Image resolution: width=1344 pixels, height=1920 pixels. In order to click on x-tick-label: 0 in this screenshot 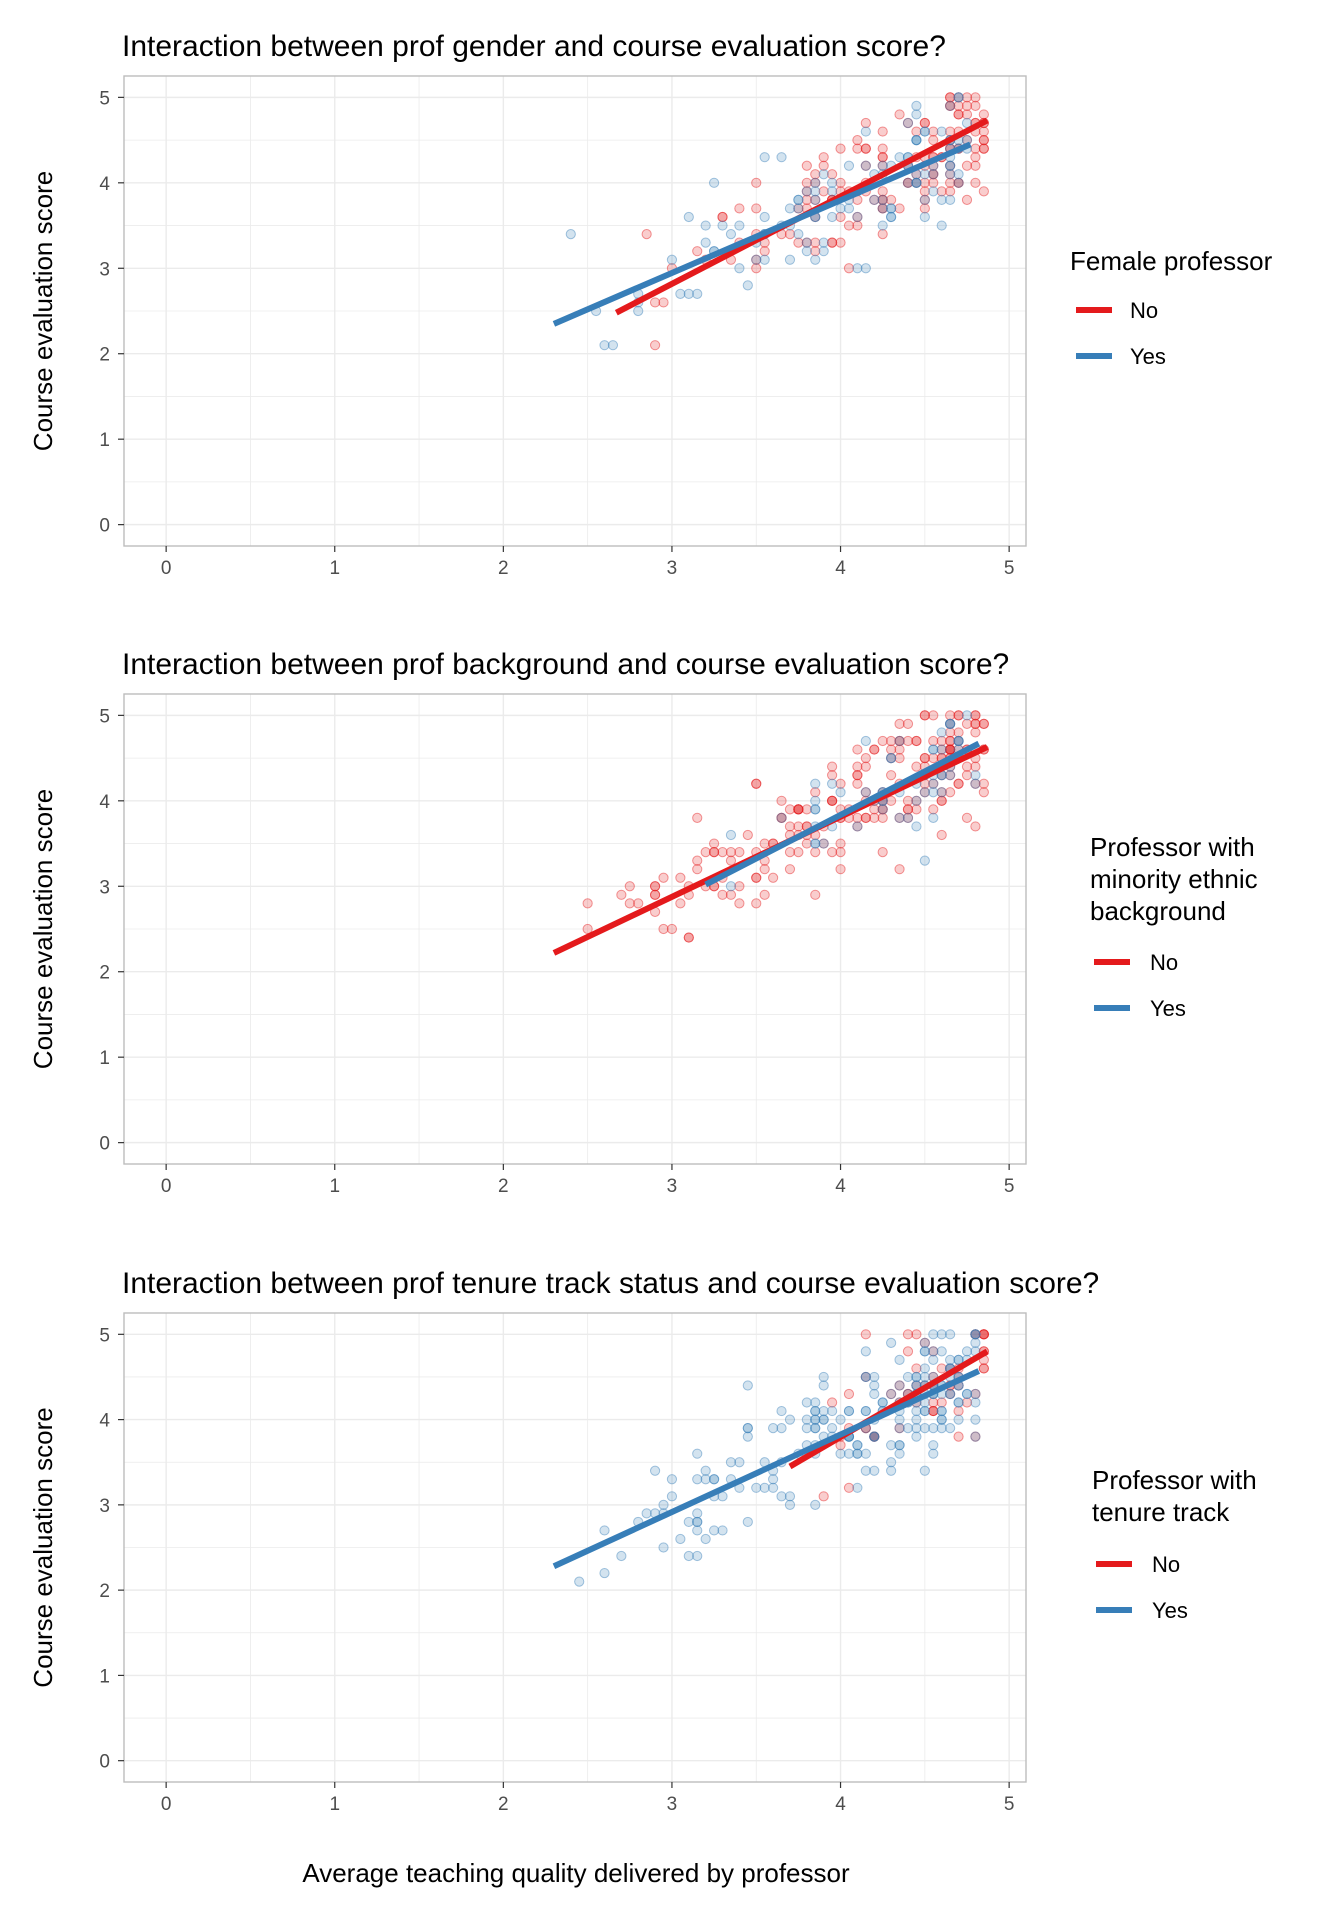, I will do `click(166, 568)`.